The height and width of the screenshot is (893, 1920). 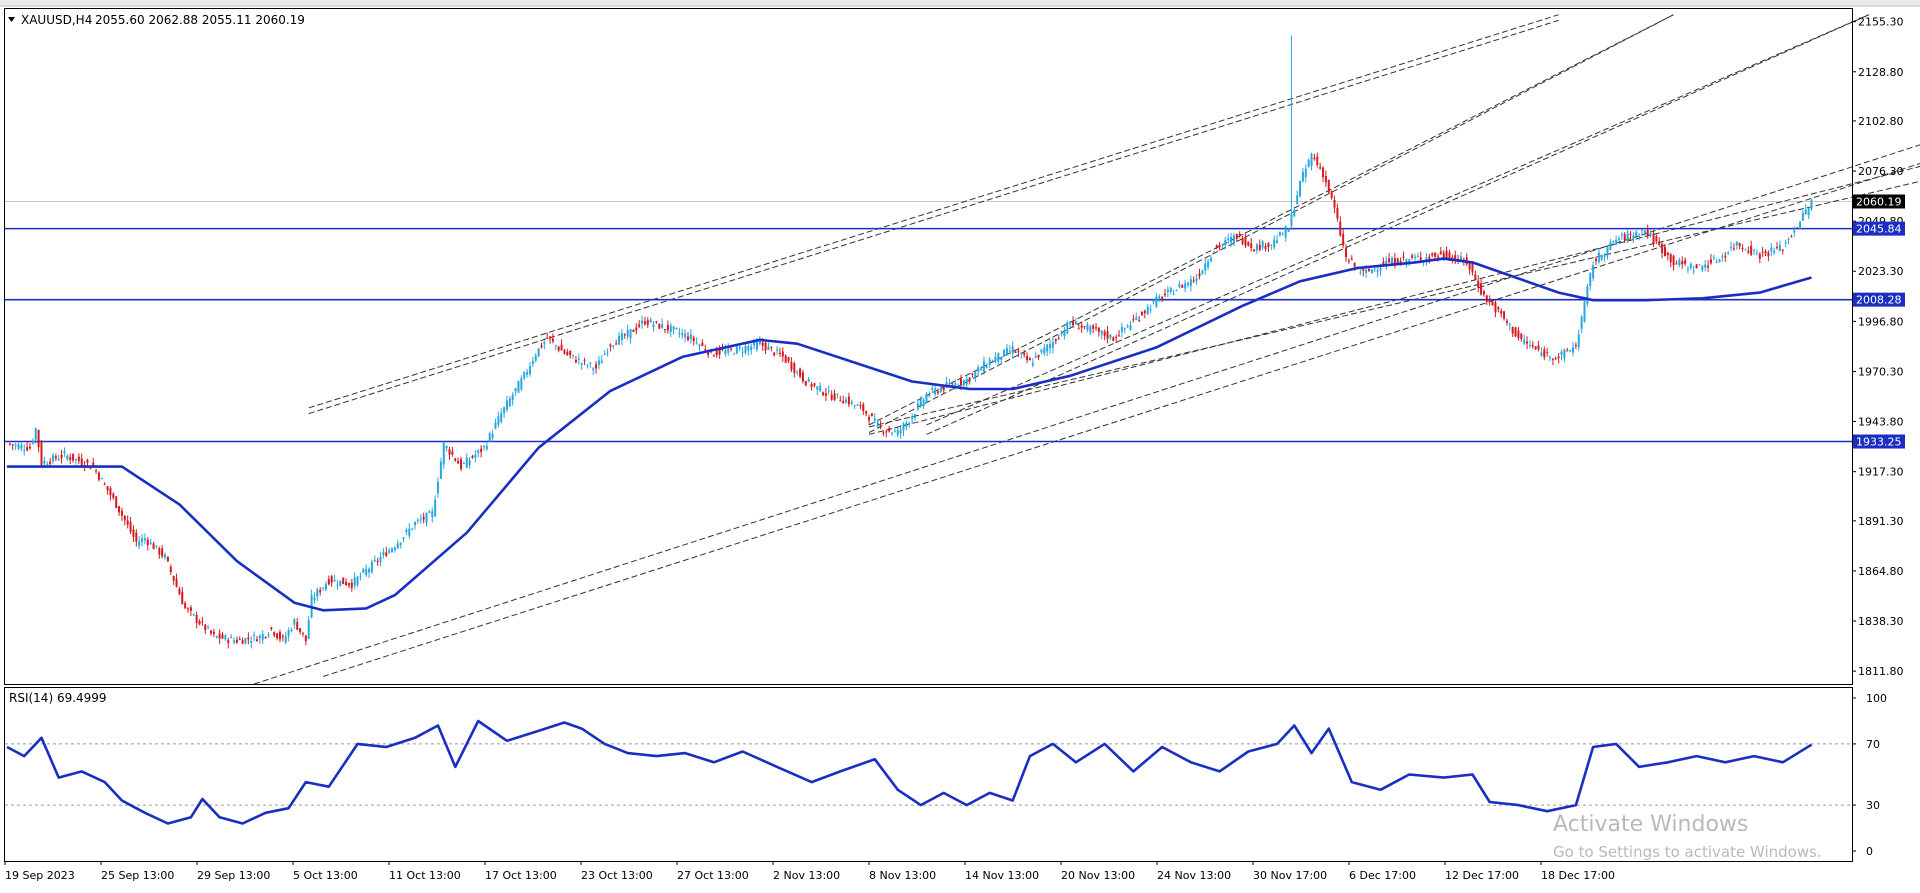 What do you see at coordinates (11, 19) in the screenshot?
I see `symbol-dropdown-icon` at bounding box center [11, 19].